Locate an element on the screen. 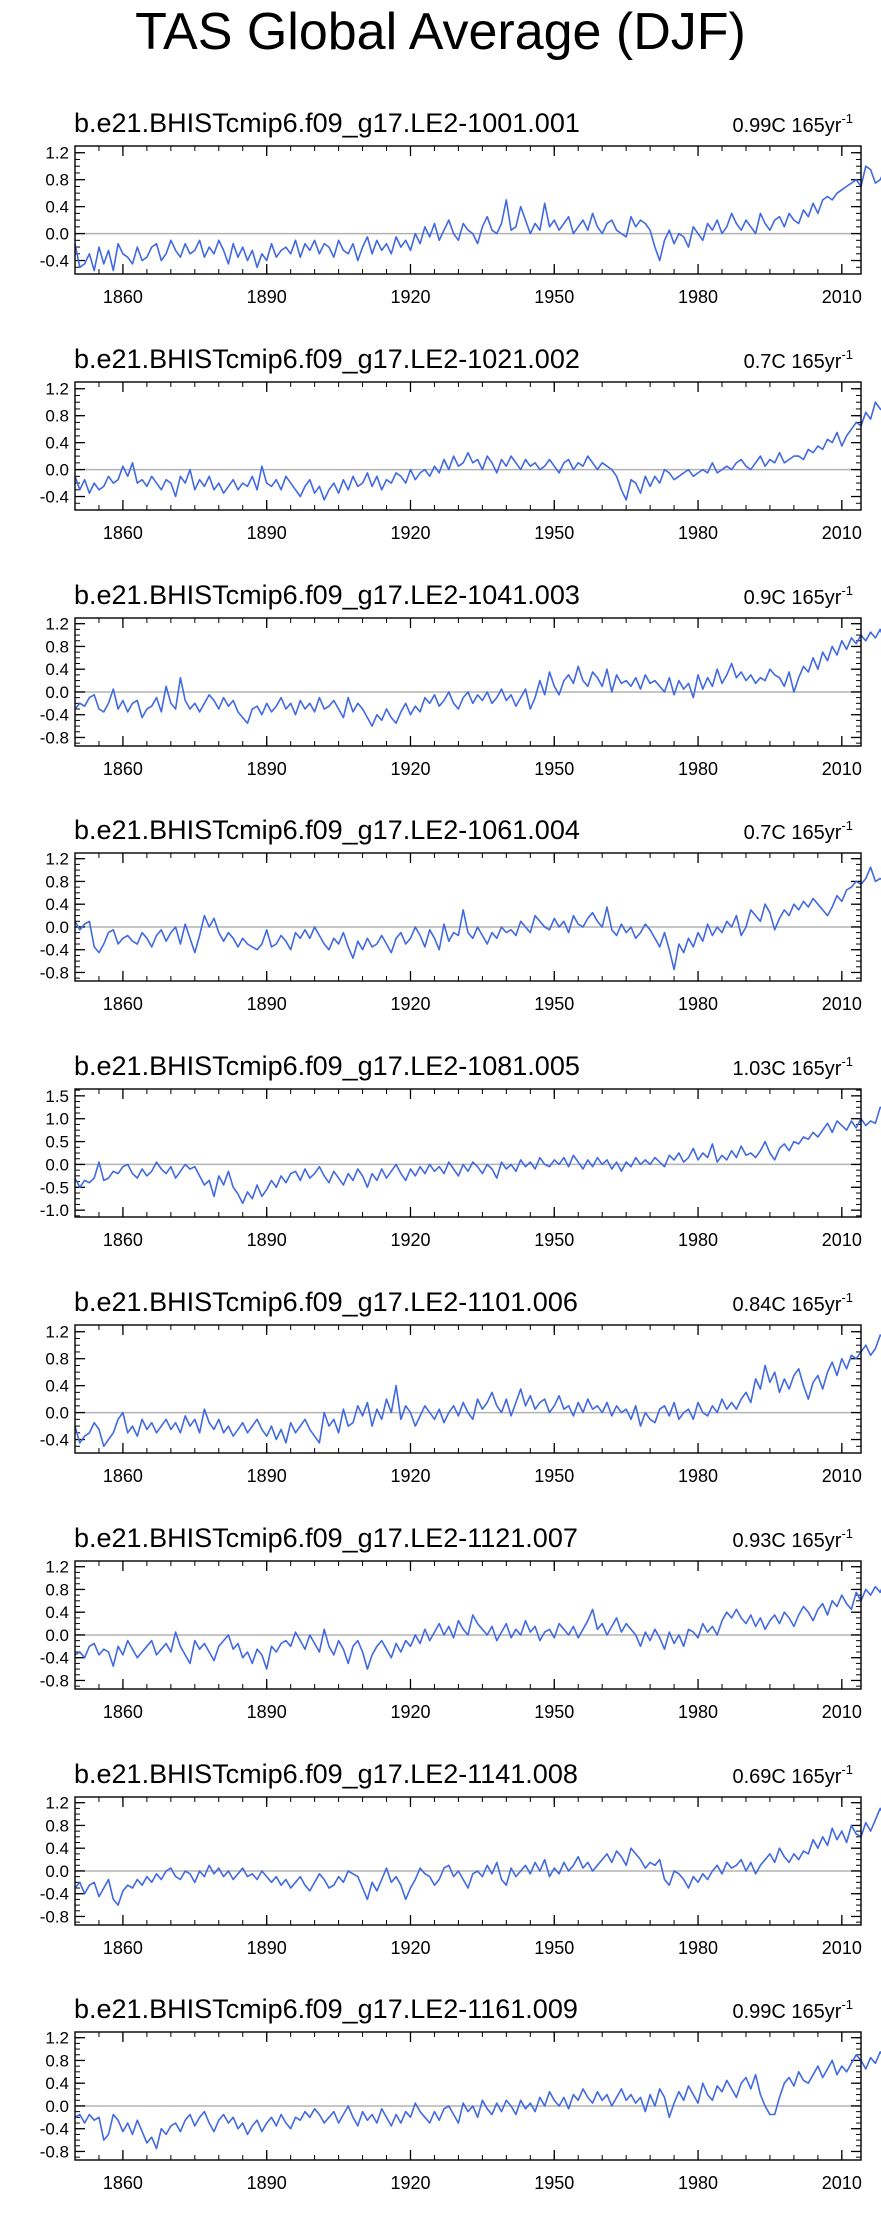 The width and height of the screenshot is (881, 2219). trend-label: 0.99C 165yr-1 is located at coordinates (792, 2010).